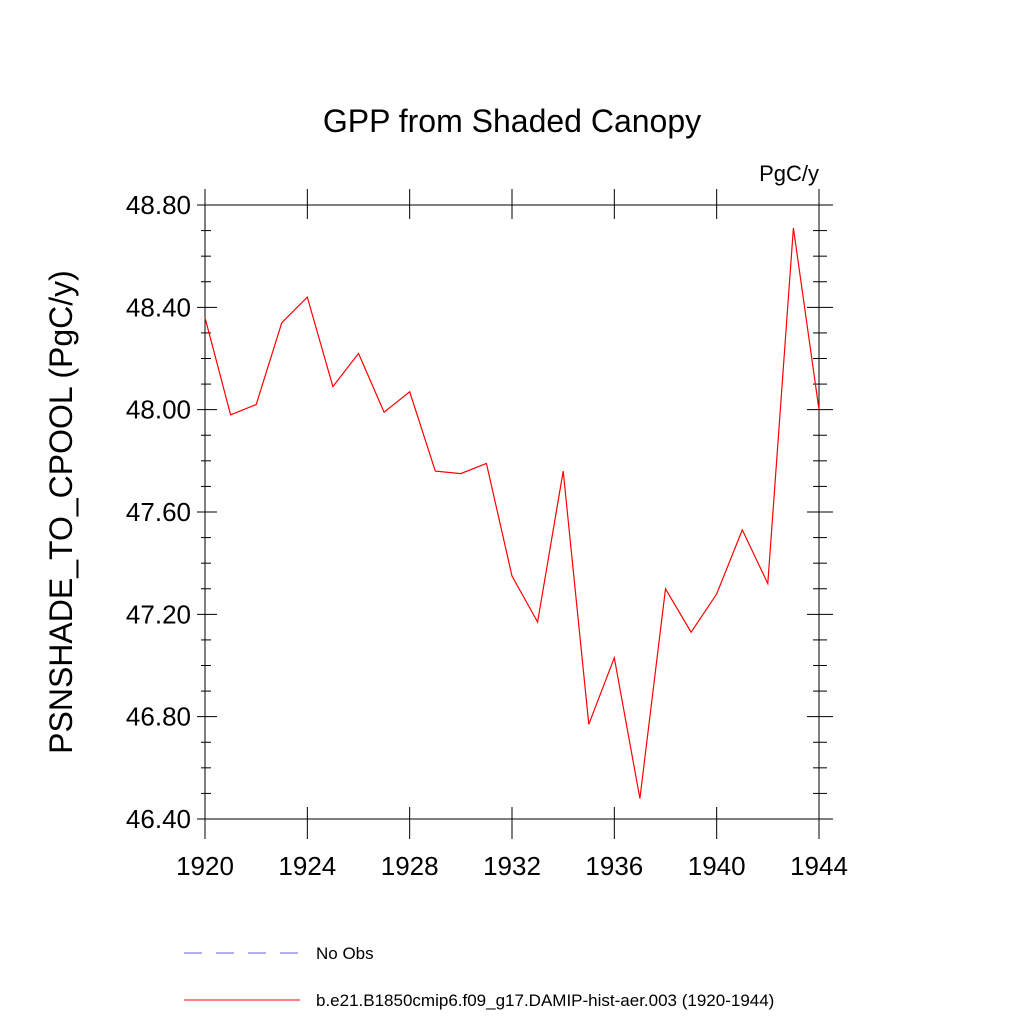 The height and width of the screenshot is (1024, 1024). What do you see at coordinates (307, 866) in the screenshot?
I see `x-tick-label: 1924` at bounding box center [307, 866].